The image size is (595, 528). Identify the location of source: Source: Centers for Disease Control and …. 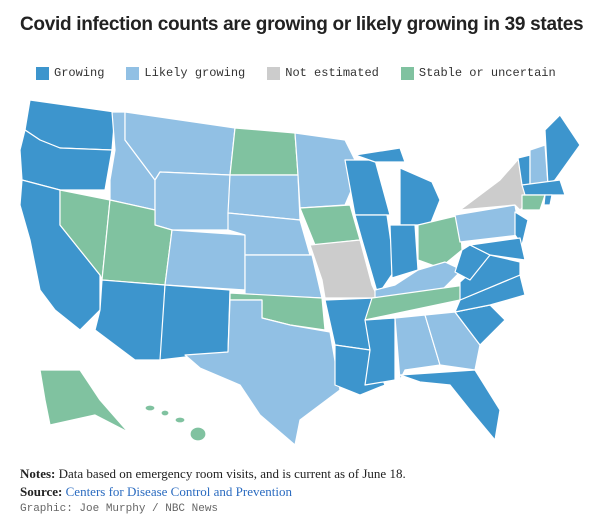
(156, 492).